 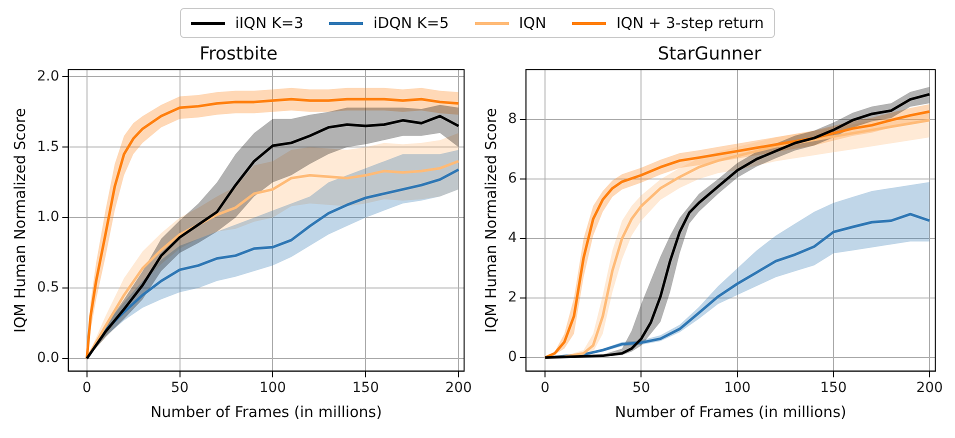 I want to click on y-tick-label: 1.0, so click(x=48, y=217).